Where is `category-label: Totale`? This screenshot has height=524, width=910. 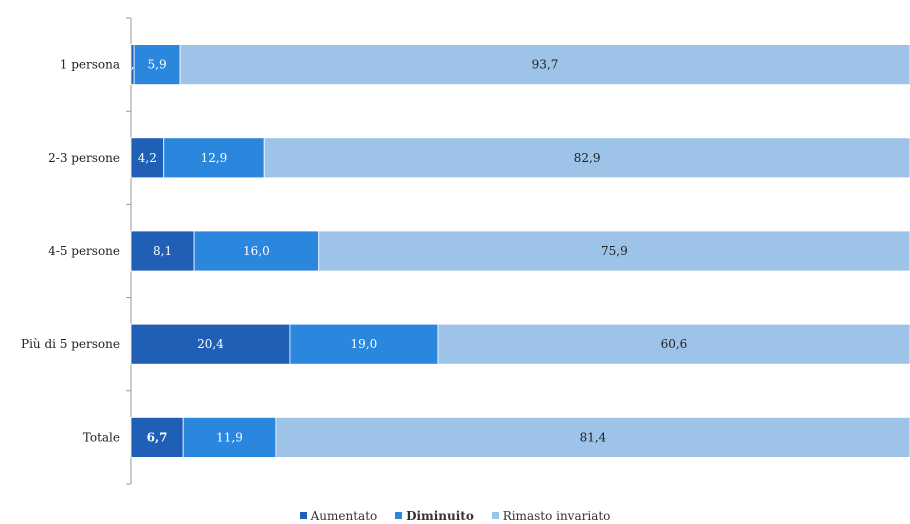 category-label: Totale is located at coordinates (101, 437).